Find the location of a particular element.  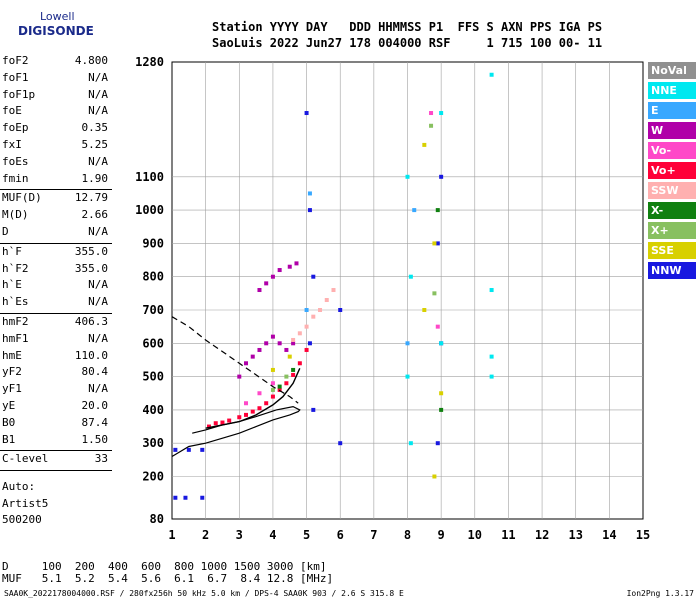

param-value: 406.3 is located at coordinates (91, 321).